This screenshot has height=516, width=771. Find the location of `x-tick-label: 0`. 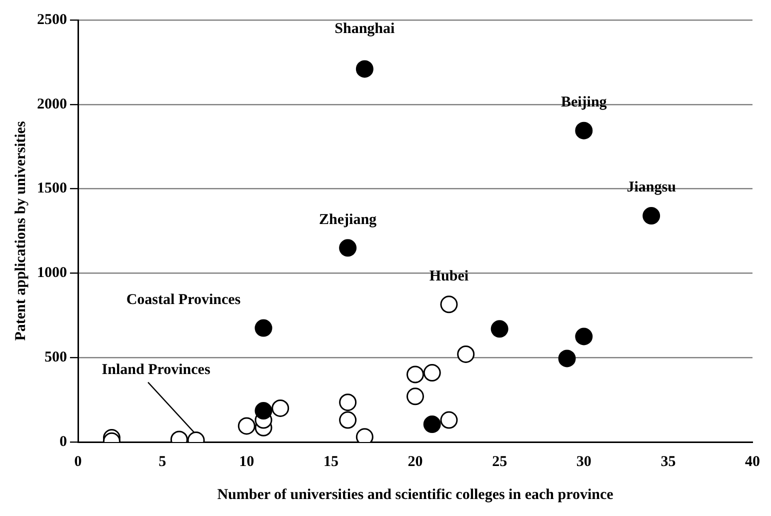

x-tick-label: 0 is located at coordinates (78, 462).